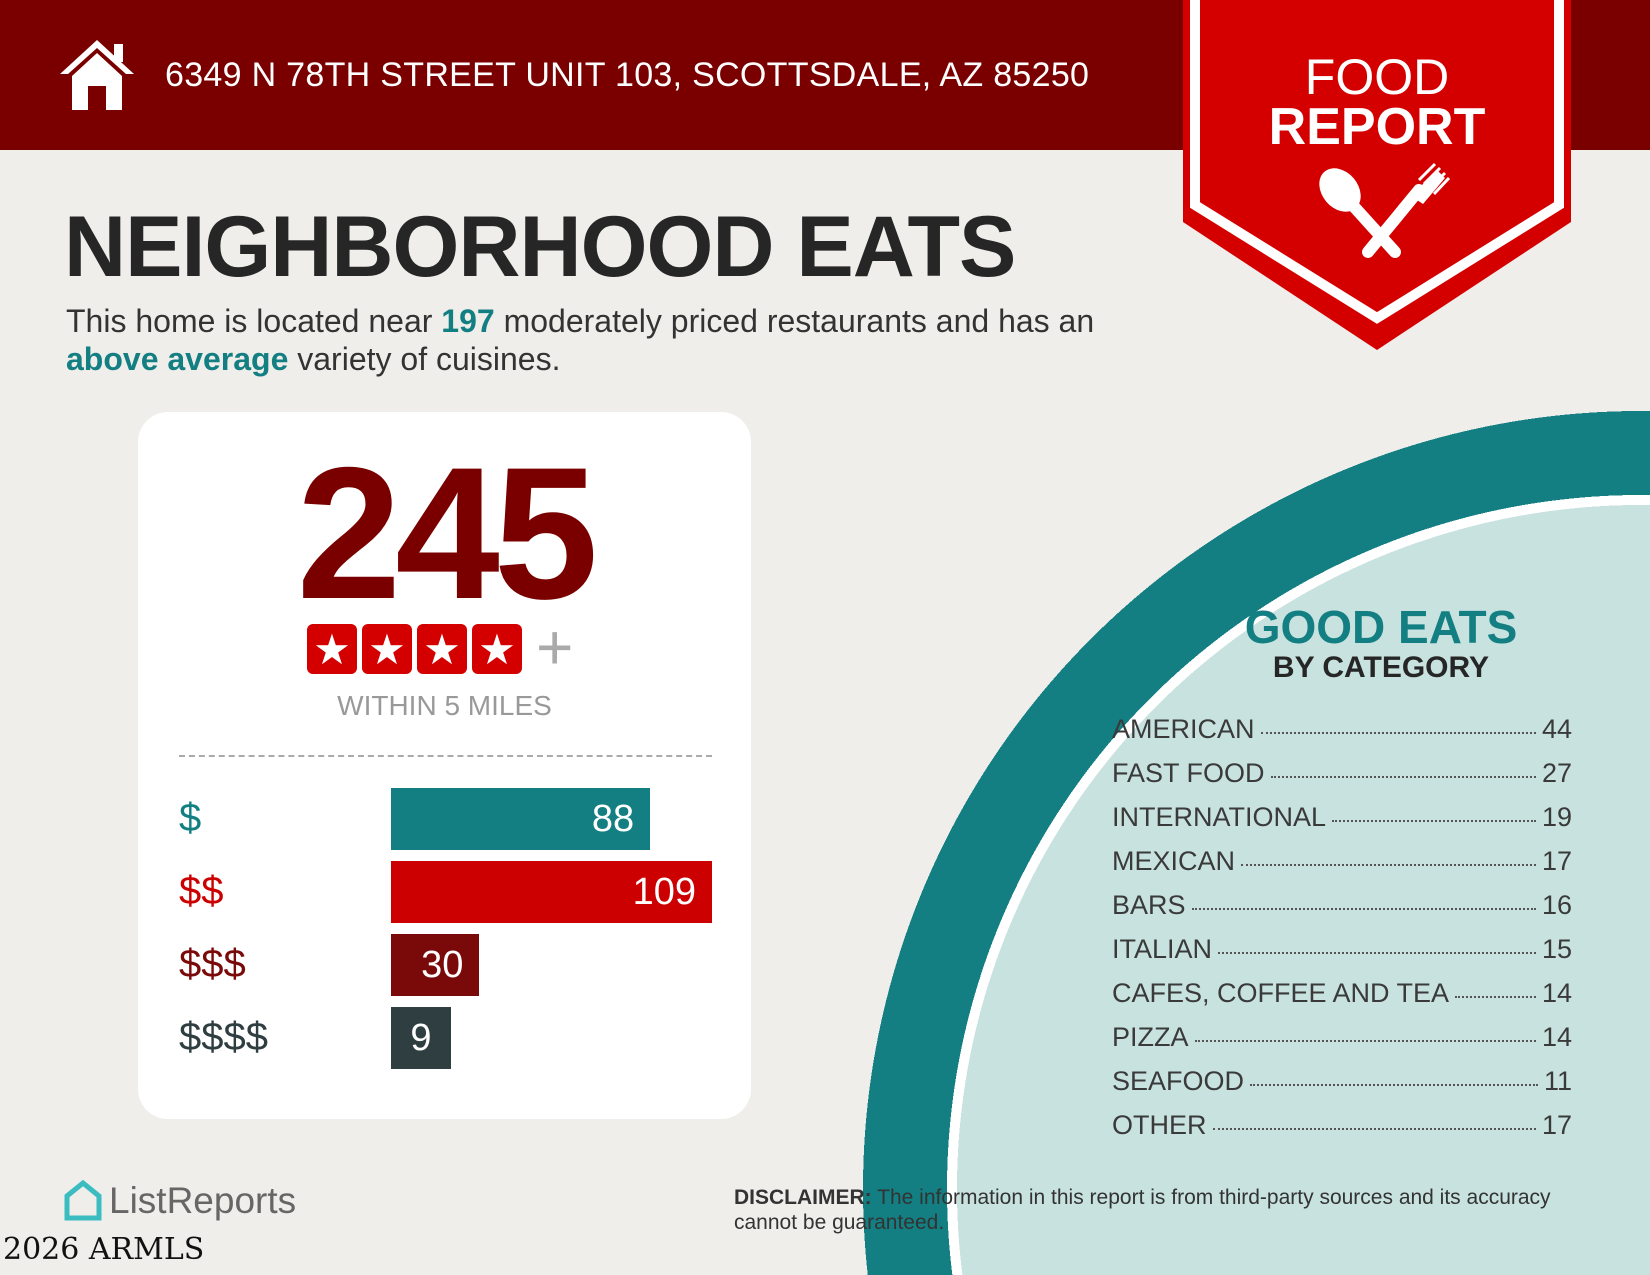 This screenshot has width=1650, height=1275. Describe the element at coordinates (201, 891) in the screenshot. I see `price-level-label: $$` at that location.